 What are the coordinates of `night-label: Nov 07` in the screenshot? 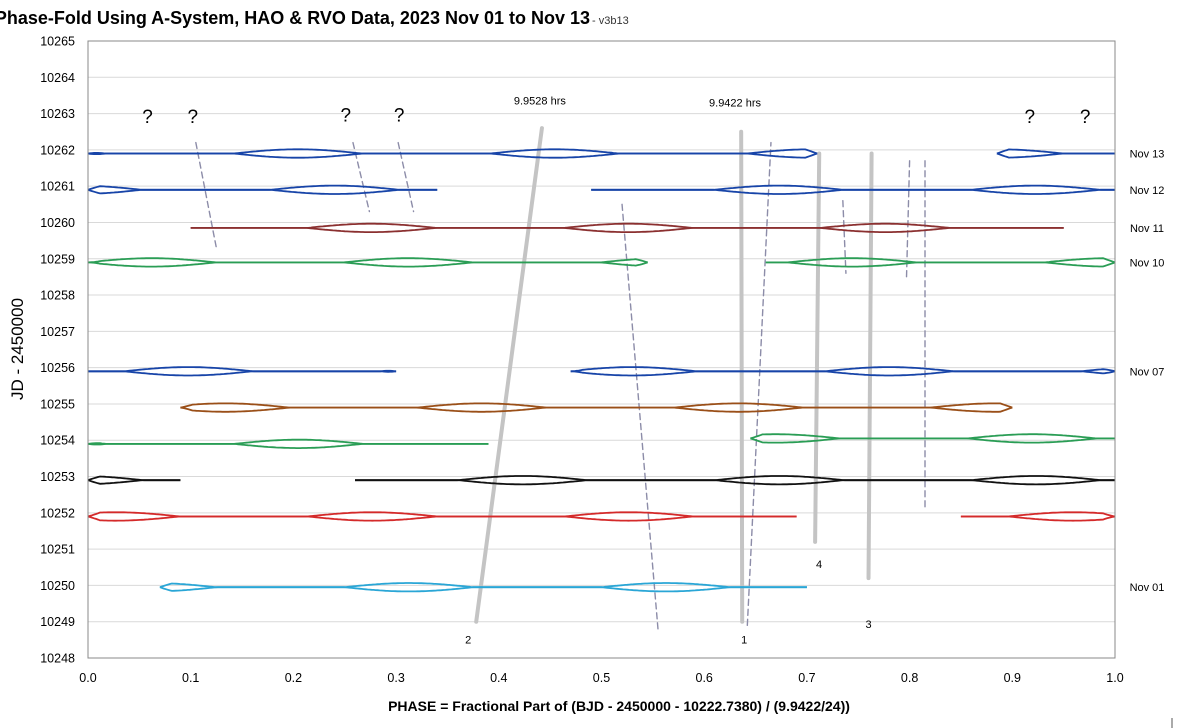 It's located at (1147, 372).